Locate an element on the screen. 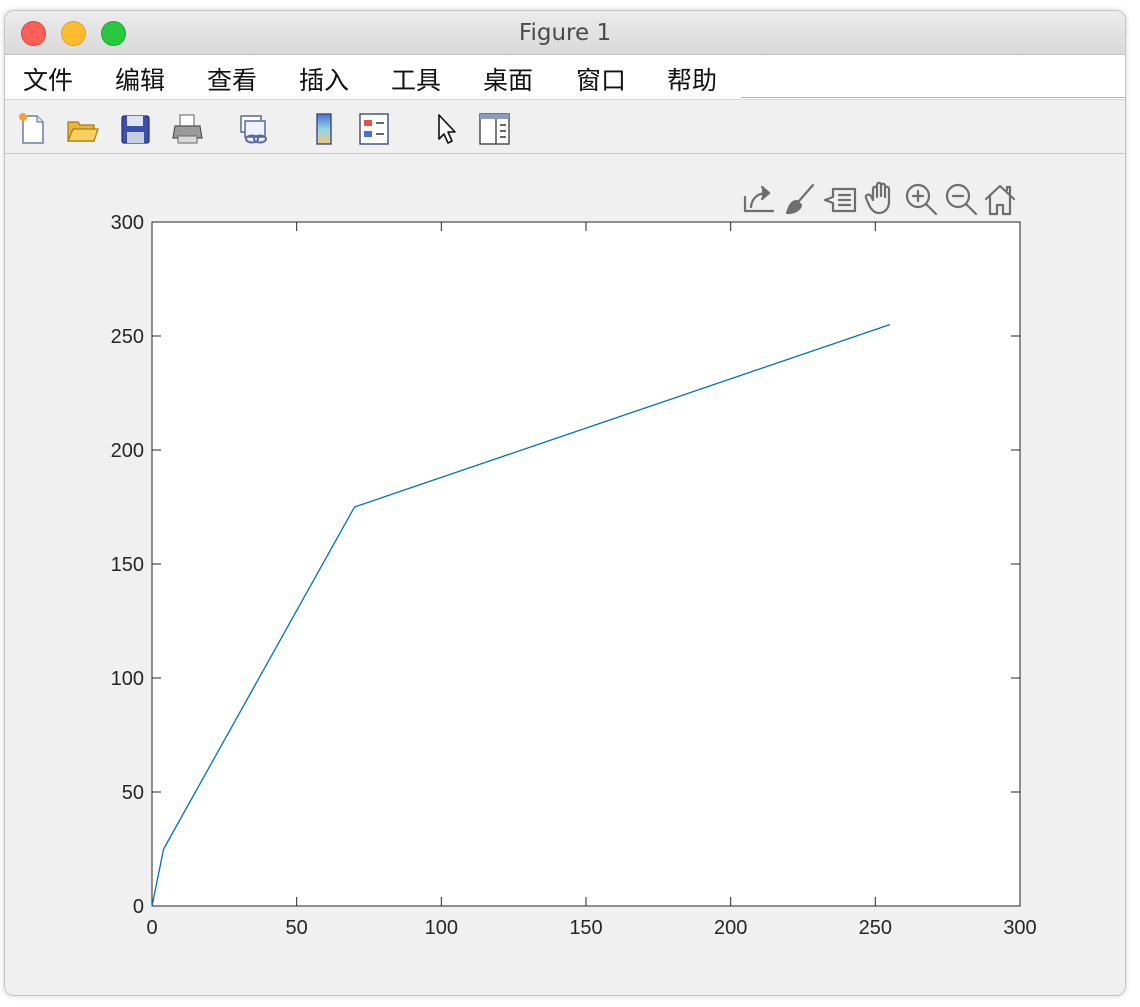  x-tick-label: 300 is located at coordinates (1019, 928).